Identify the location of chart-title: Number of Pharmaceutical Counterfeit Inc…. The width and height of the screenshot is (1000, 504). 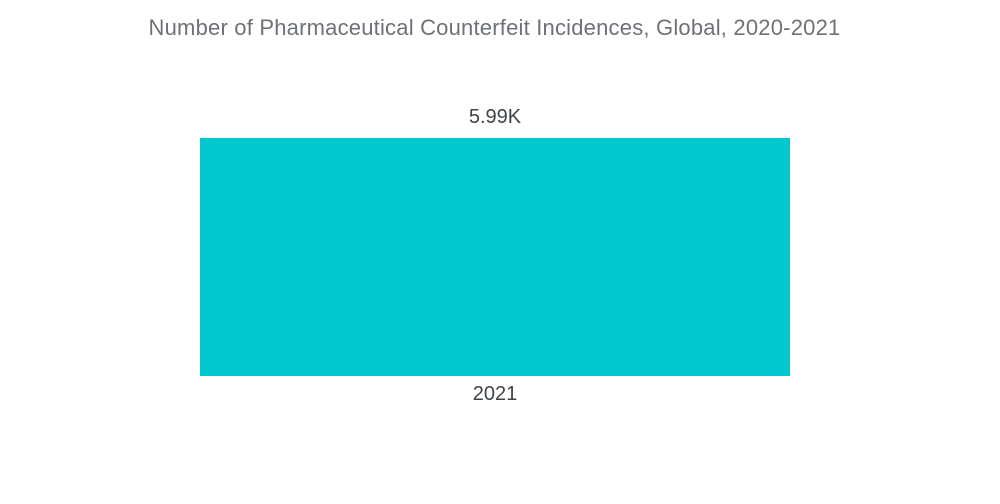
(494, 27).